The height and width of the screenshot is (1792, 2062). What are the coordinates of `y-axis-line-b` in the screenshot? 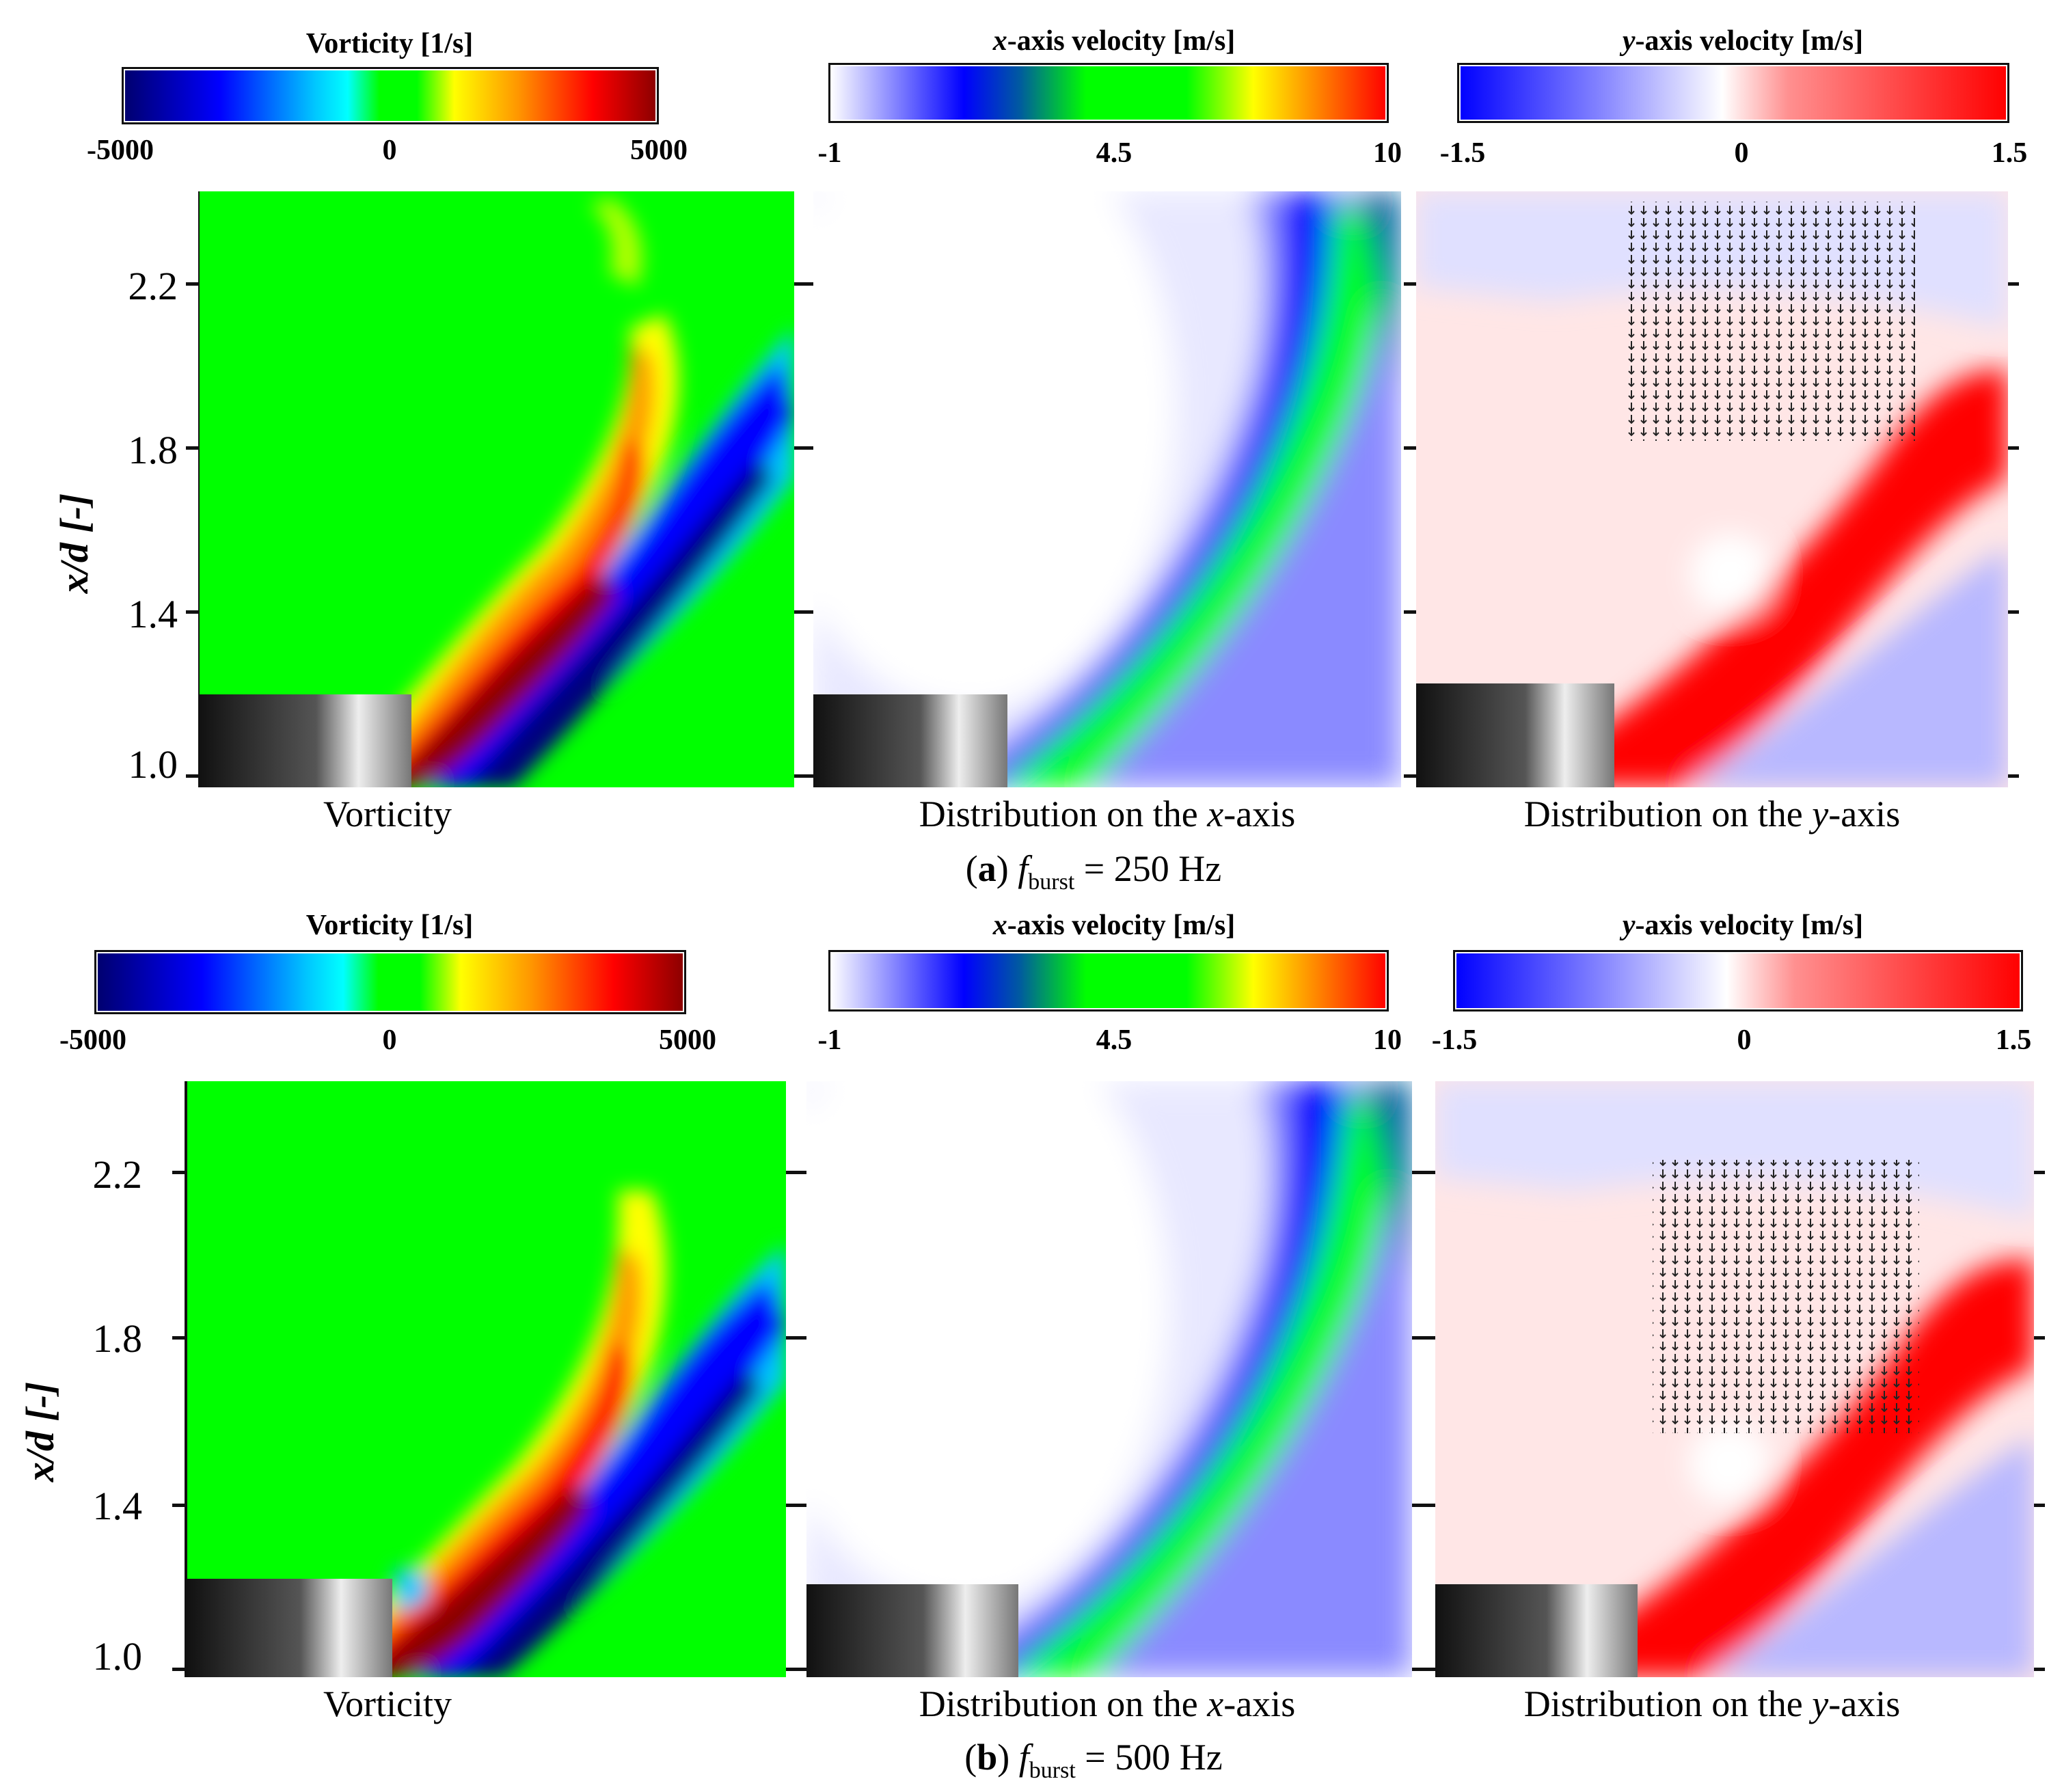 It's located at (186, 1379).